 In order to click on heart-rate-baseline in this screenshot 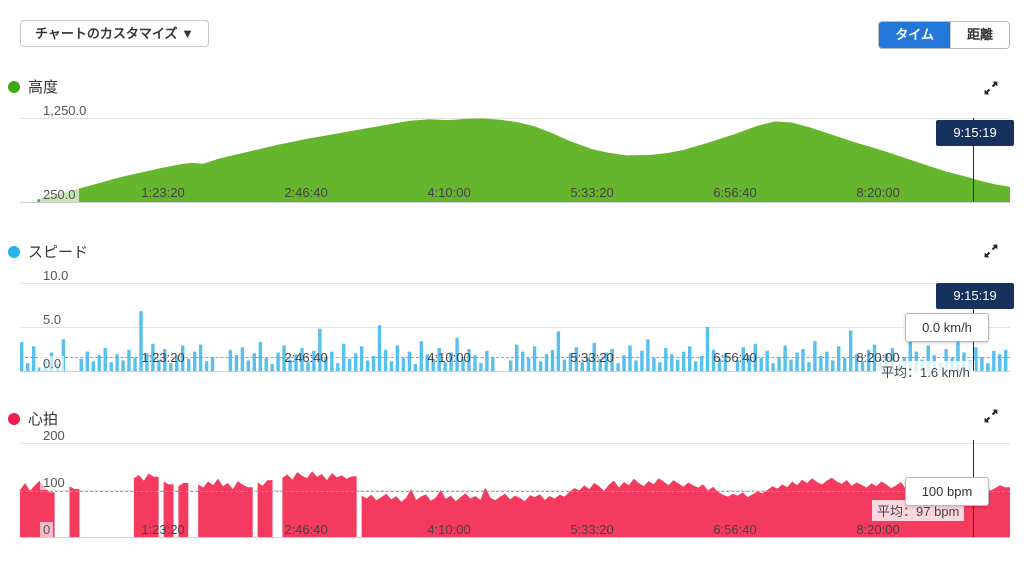, I will do `click(515, 537)`.